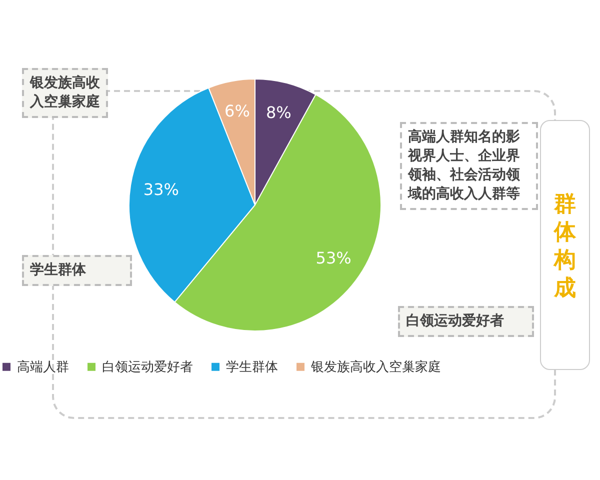 This screenshot has height=480, width=600. Describe the element at coordinates (77, 270) in the screenshot. I see `text: 学生群体` at that location.